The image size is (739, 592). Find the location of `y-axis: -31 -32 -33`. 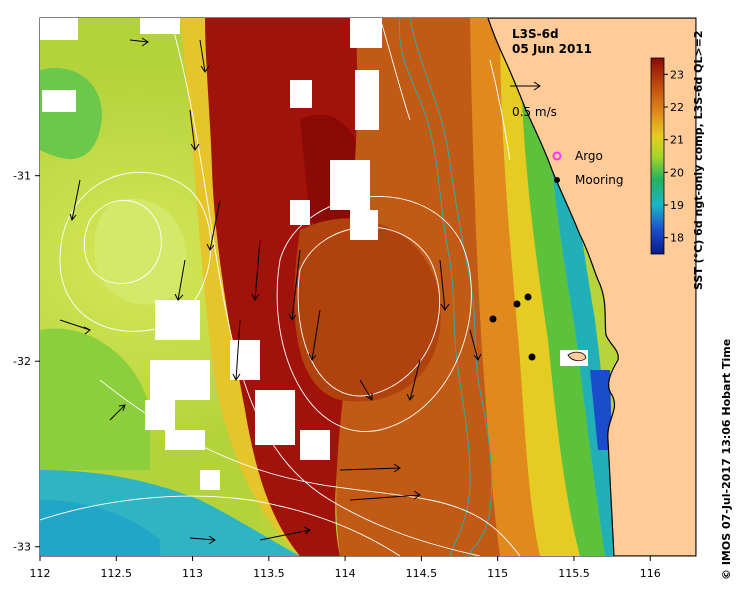

y-axis: -31 -32 -33 is located at coordinates (26, 362).